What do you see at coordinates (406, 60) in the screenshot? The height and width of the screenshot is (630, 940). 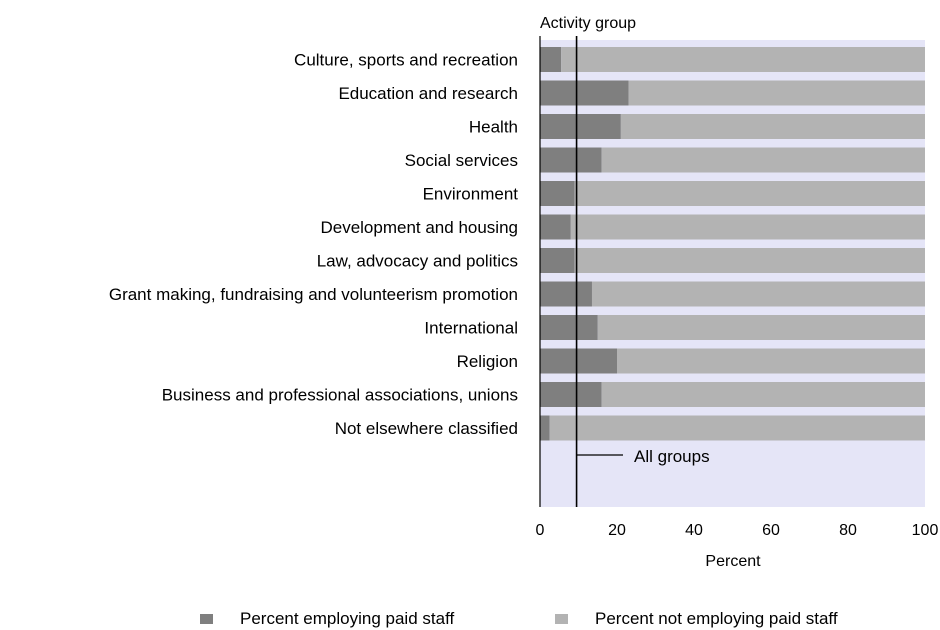 I see `category-label: Culture, sports and recreation` at bounding box center [406, 60].